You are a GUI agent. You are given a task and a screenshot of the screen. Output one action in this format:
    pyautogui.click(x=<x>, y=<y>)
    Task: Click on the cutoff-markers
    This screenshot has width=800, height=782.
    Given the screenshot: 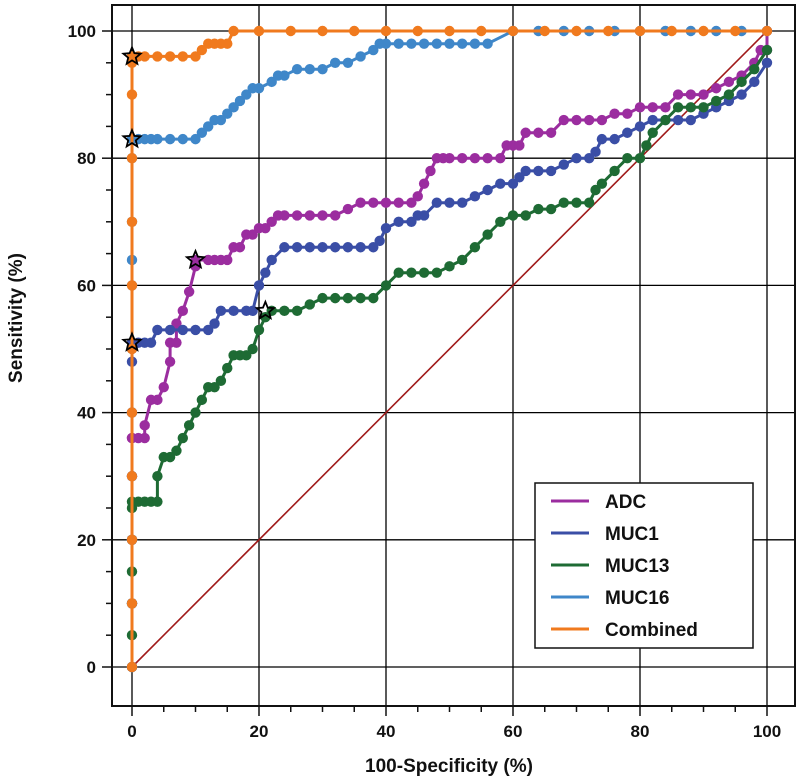 What is the action you would take?
    pyautogui.click(x=199, y=198)
    